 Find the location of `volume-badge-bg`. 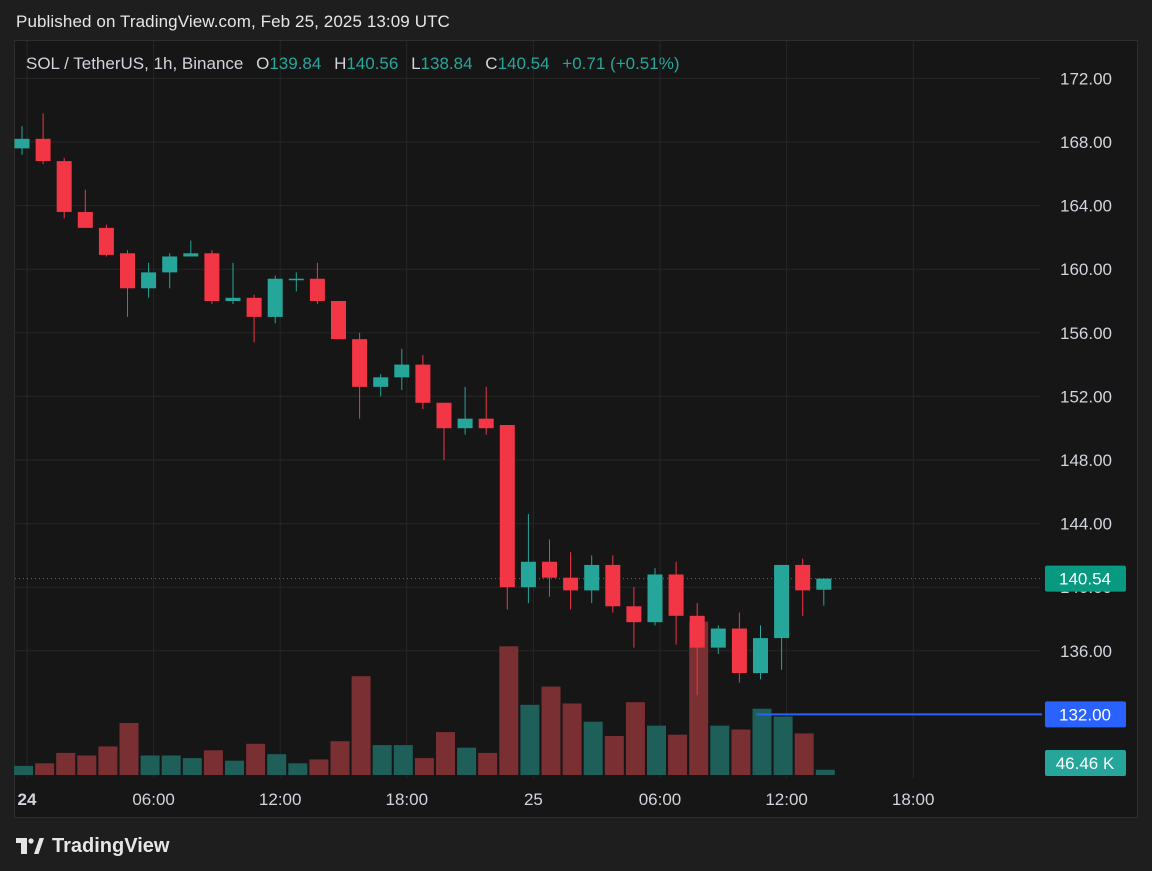

volume-badge-bg is located at coordinates (1085, 763).